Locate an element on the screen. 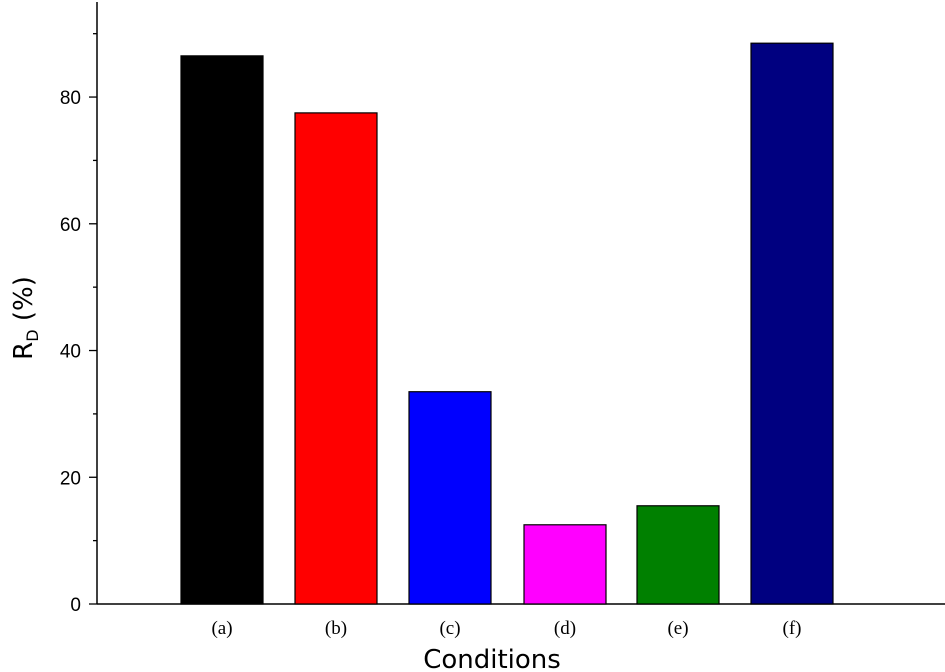  y-tick-label: 0 is located at coordinates (75, 605).